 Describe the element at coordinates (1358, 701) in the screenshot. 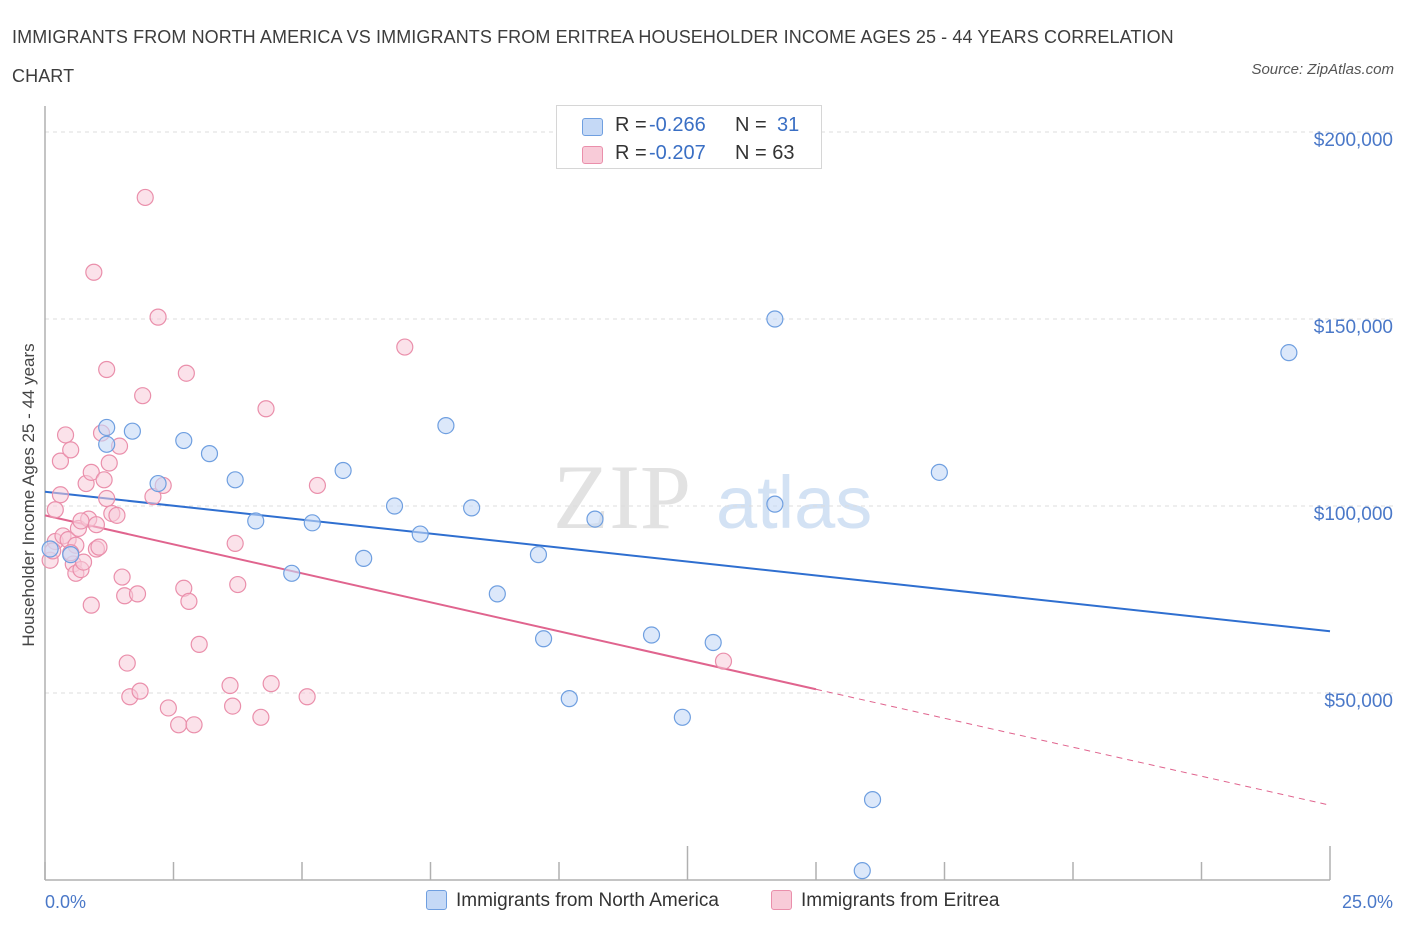

I see `y-tick-label: $50,000` at that location.